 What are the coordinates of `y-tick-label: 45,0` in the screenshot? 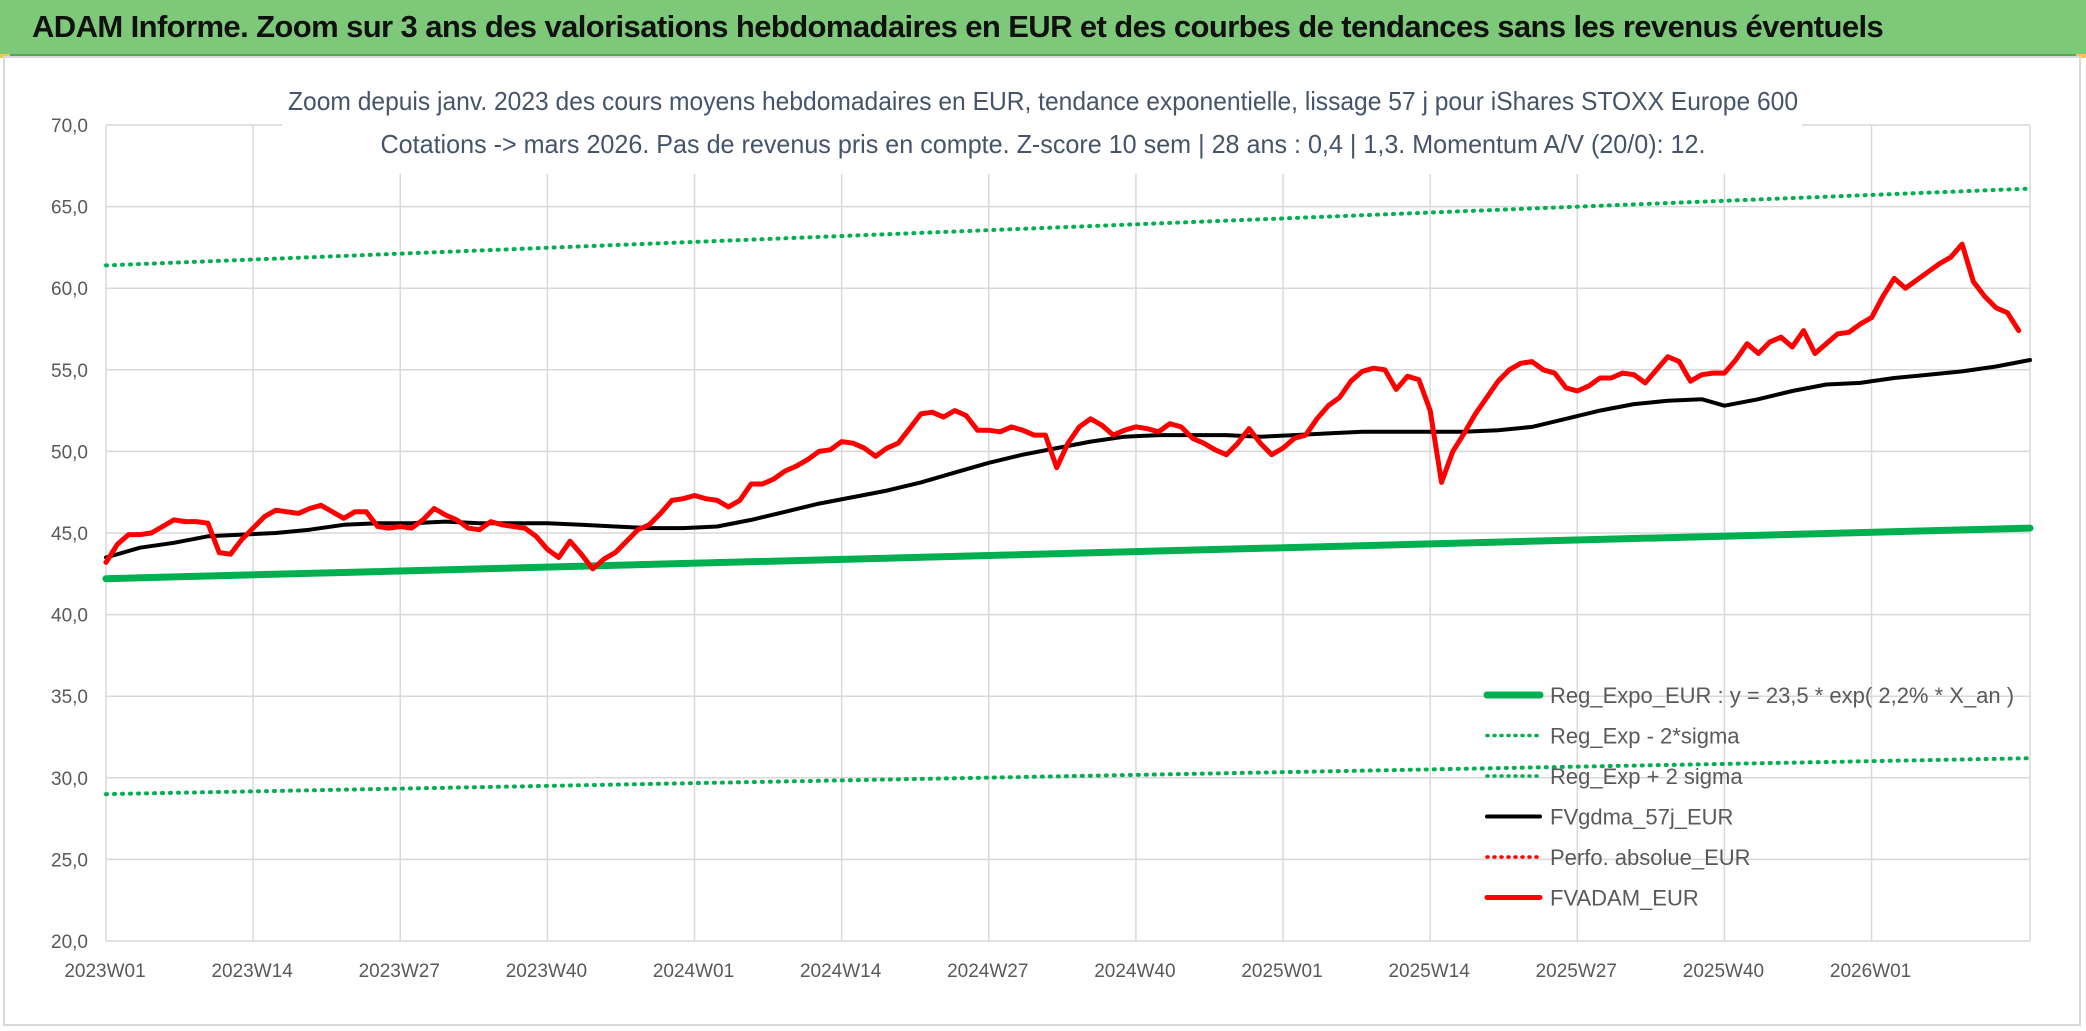 It's located at (69, 534).